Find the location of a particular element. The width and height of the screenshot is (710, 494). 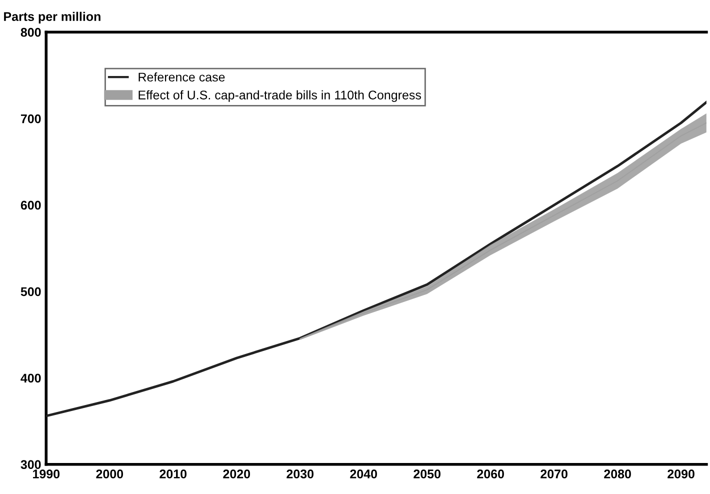

y-tick-label: 700 is located at coordinates (30, 119).